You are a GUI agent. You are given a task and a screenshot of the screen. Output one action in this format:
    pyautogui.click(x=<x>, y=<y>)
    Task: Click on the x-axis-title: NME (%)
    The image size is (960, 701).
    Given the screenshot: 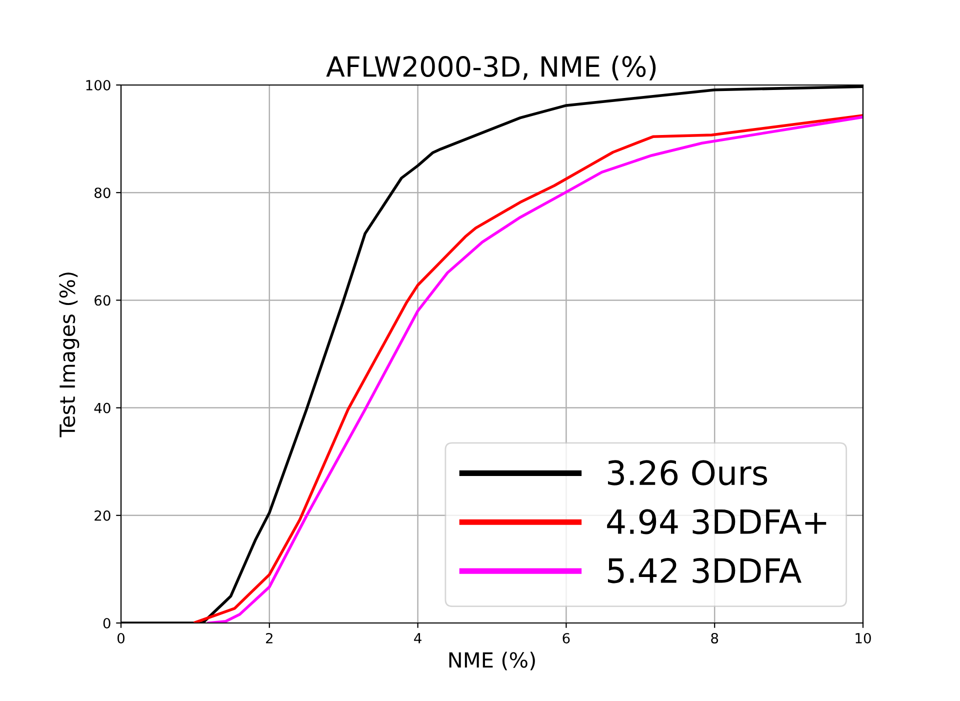 What is the action you would take?
    pyautogui.click(x=492, y=661)
    